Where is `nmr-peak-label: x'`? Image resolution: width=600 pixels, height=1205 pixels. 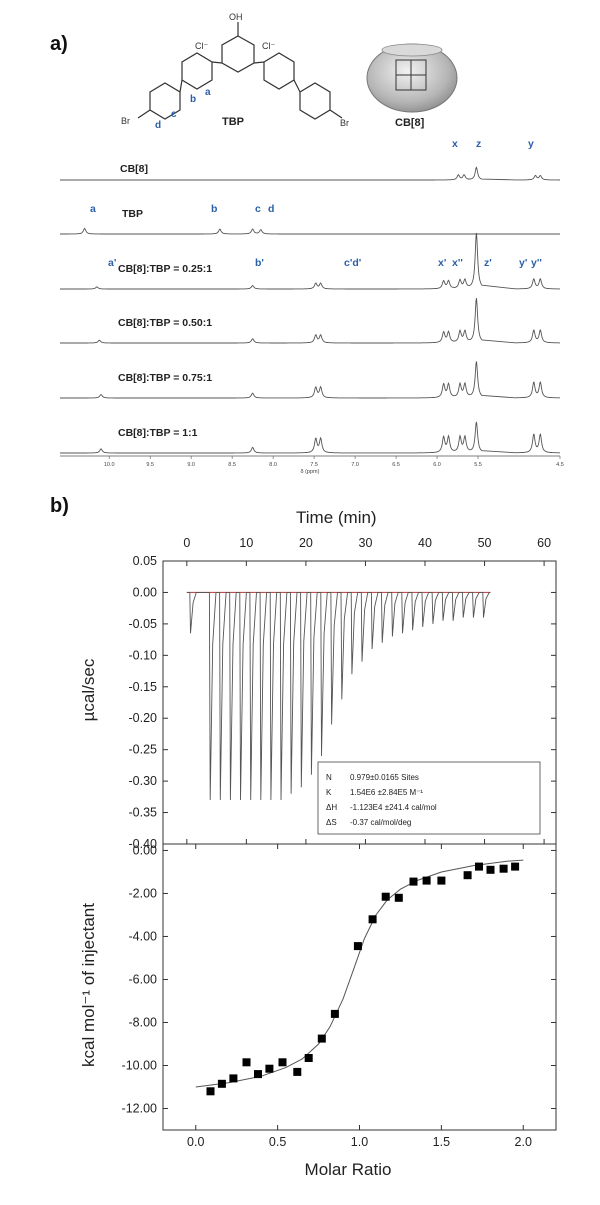
nmr-peak-label: x' is located at coordinates (442, 263).